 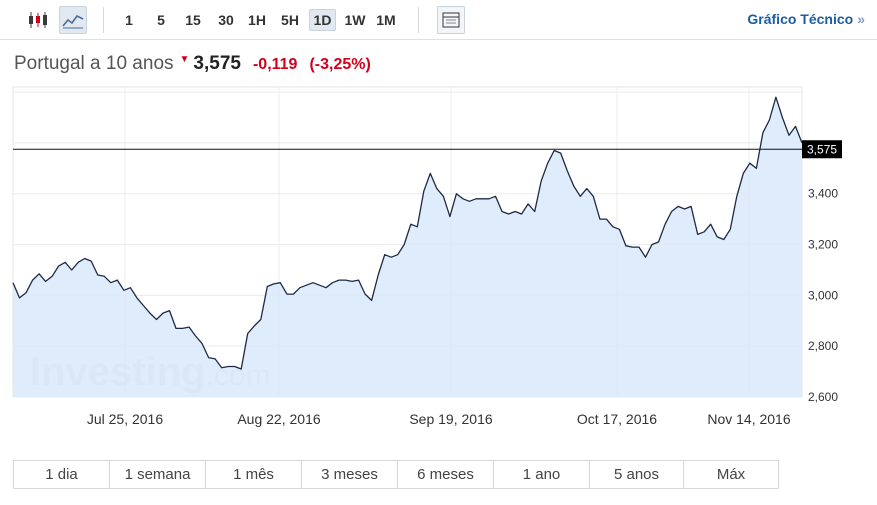 I want to click on price-change-percent: (-3,25%), so click(x=340, y=64).